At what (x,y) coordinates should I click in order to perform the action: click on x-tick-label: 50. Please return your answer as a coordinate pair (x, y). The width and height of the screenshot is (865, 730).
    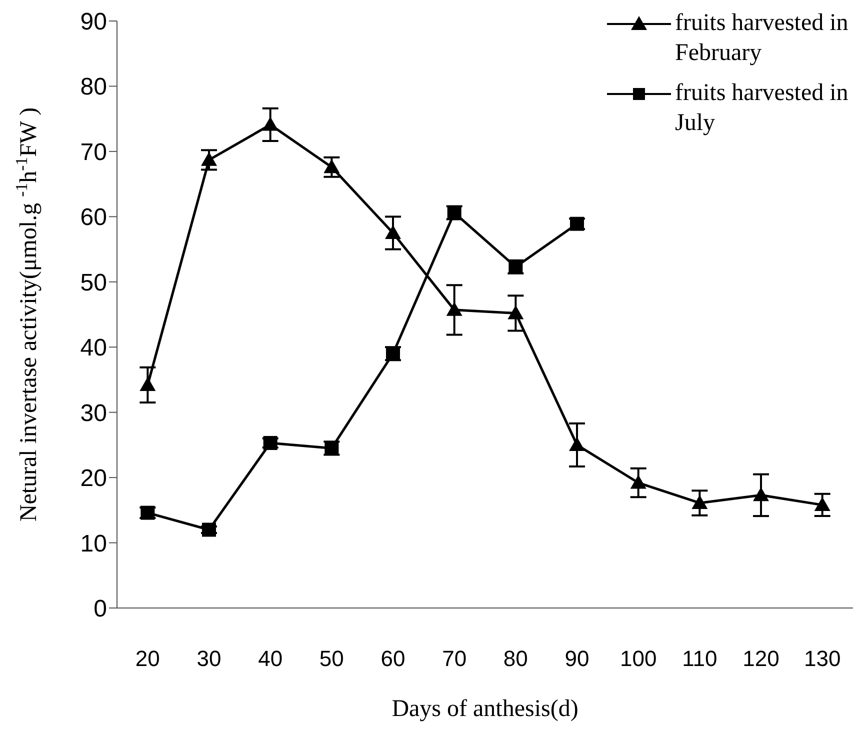
    Looking at the image, I should click on (331, 658).